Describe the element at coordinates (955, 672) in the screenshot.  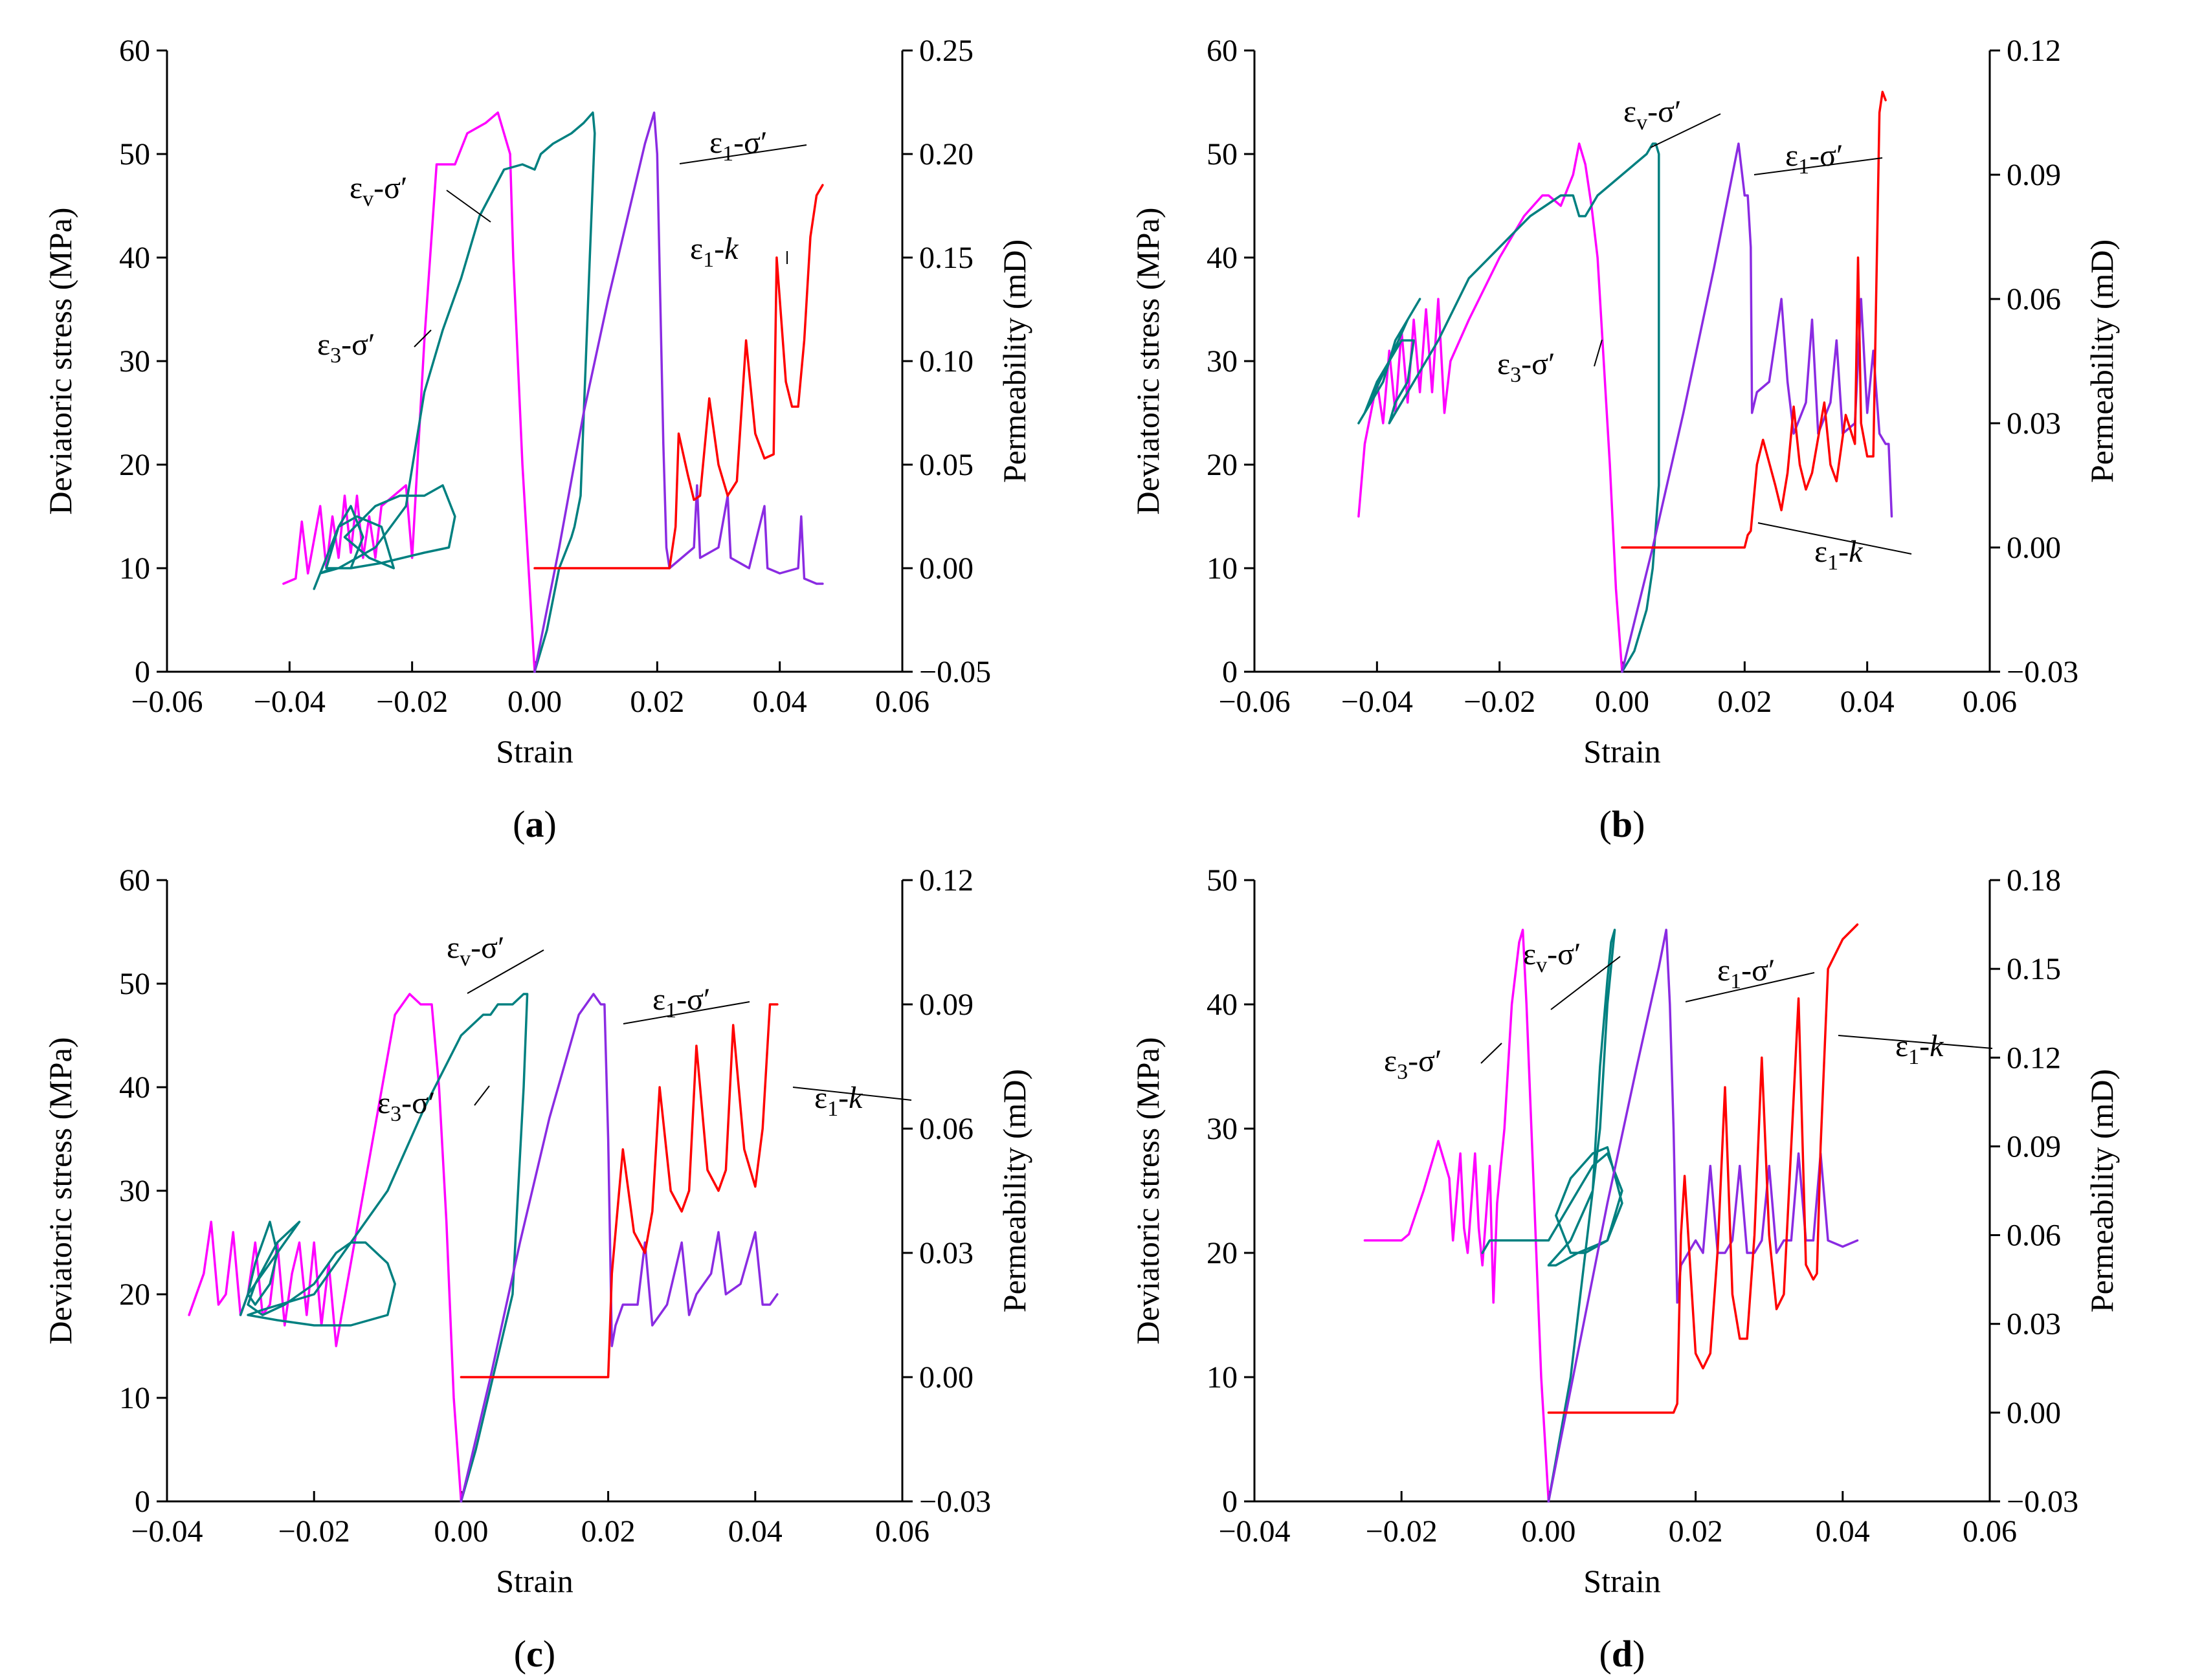
I see `y-right-tick-label: −0.05` at that location.